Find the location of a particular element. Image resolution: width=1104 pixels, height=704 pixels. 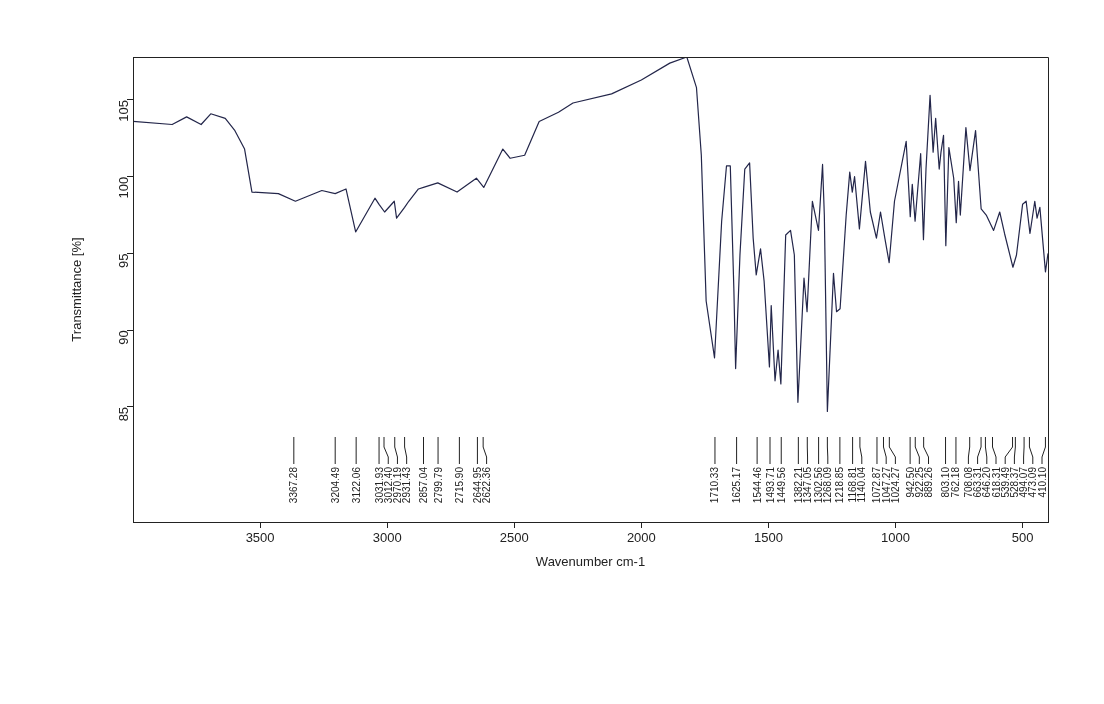

annotation: 663.31 is located at coordinates (978, 482).